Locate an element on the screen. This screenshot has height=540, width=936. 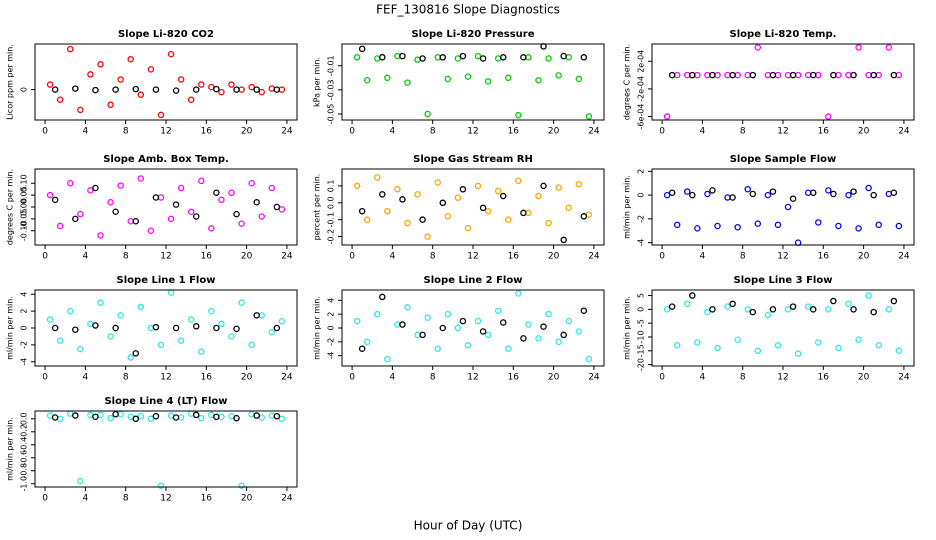
y-tick-label: -0.8 is located at coordinates (24, 471).